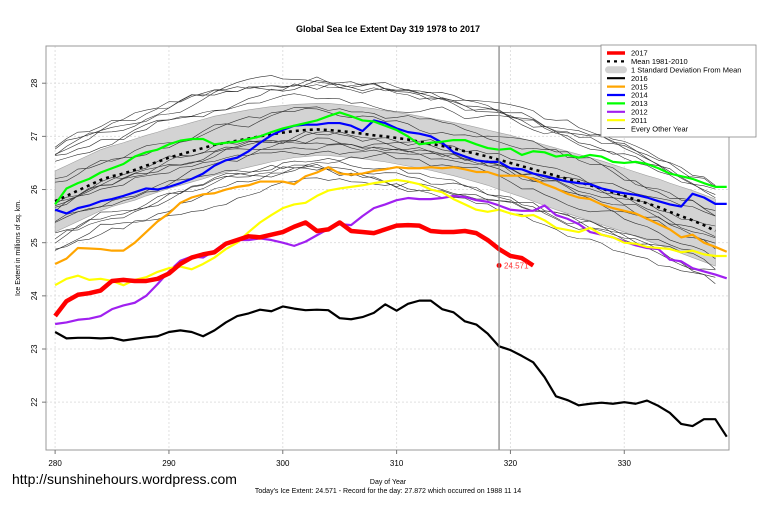 Image resolution: width=760 pixels, height=506 pixels. Describe the element at coordinates (169, 463) in the screenshot. I see `x-tick-label: 290` at that location.